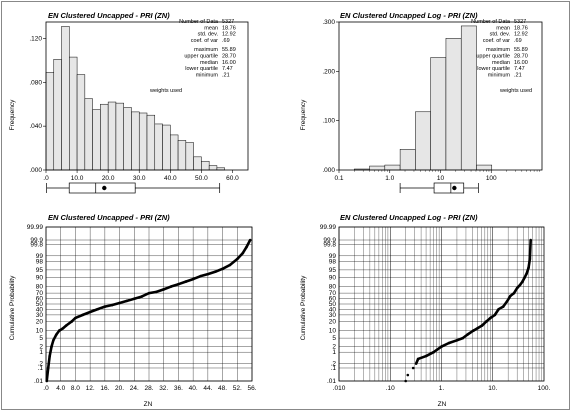 This screenshot has height=412, width=572. What do you see at coordinates (40, 315) in the screenshot?
I see `cumulative-linear-ytick-label-8: 30` at bounding box center [40, 315].